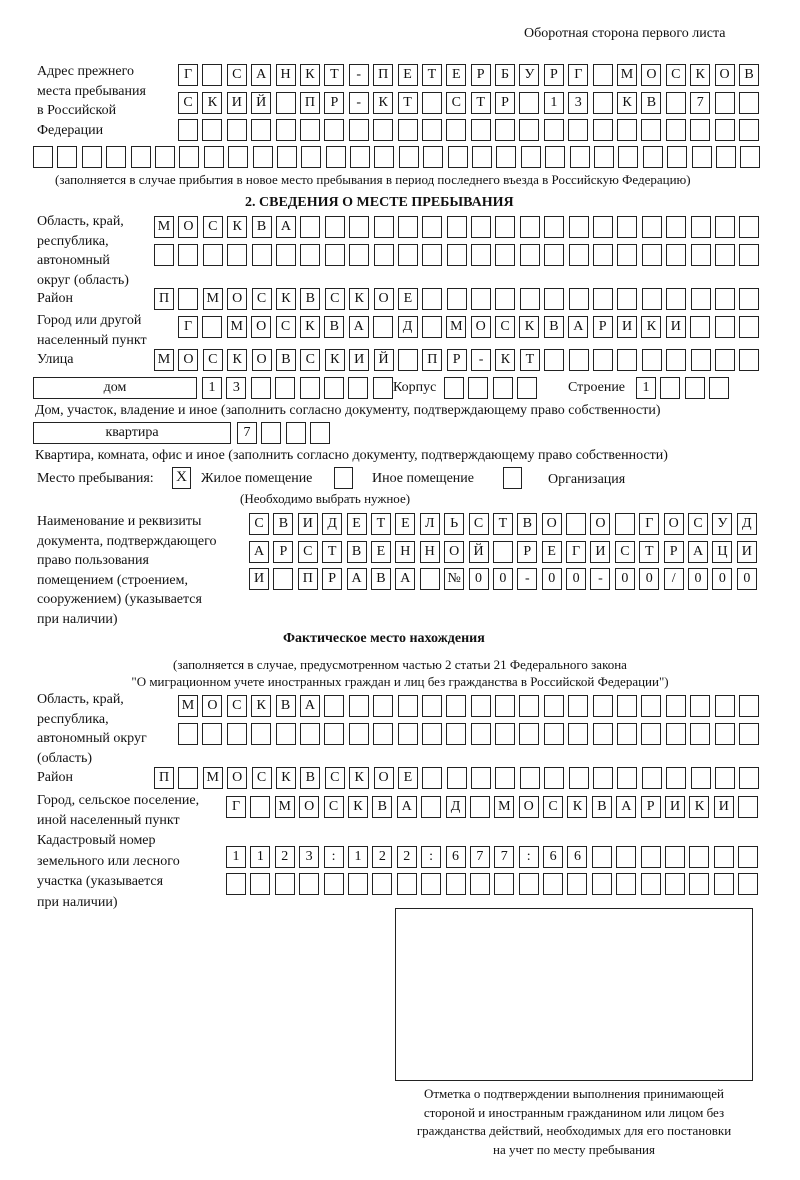  What do you see at coordinates (332, 524) in the screenshot?
I see `letter-cell: Д` at bounding box center [332, 524].